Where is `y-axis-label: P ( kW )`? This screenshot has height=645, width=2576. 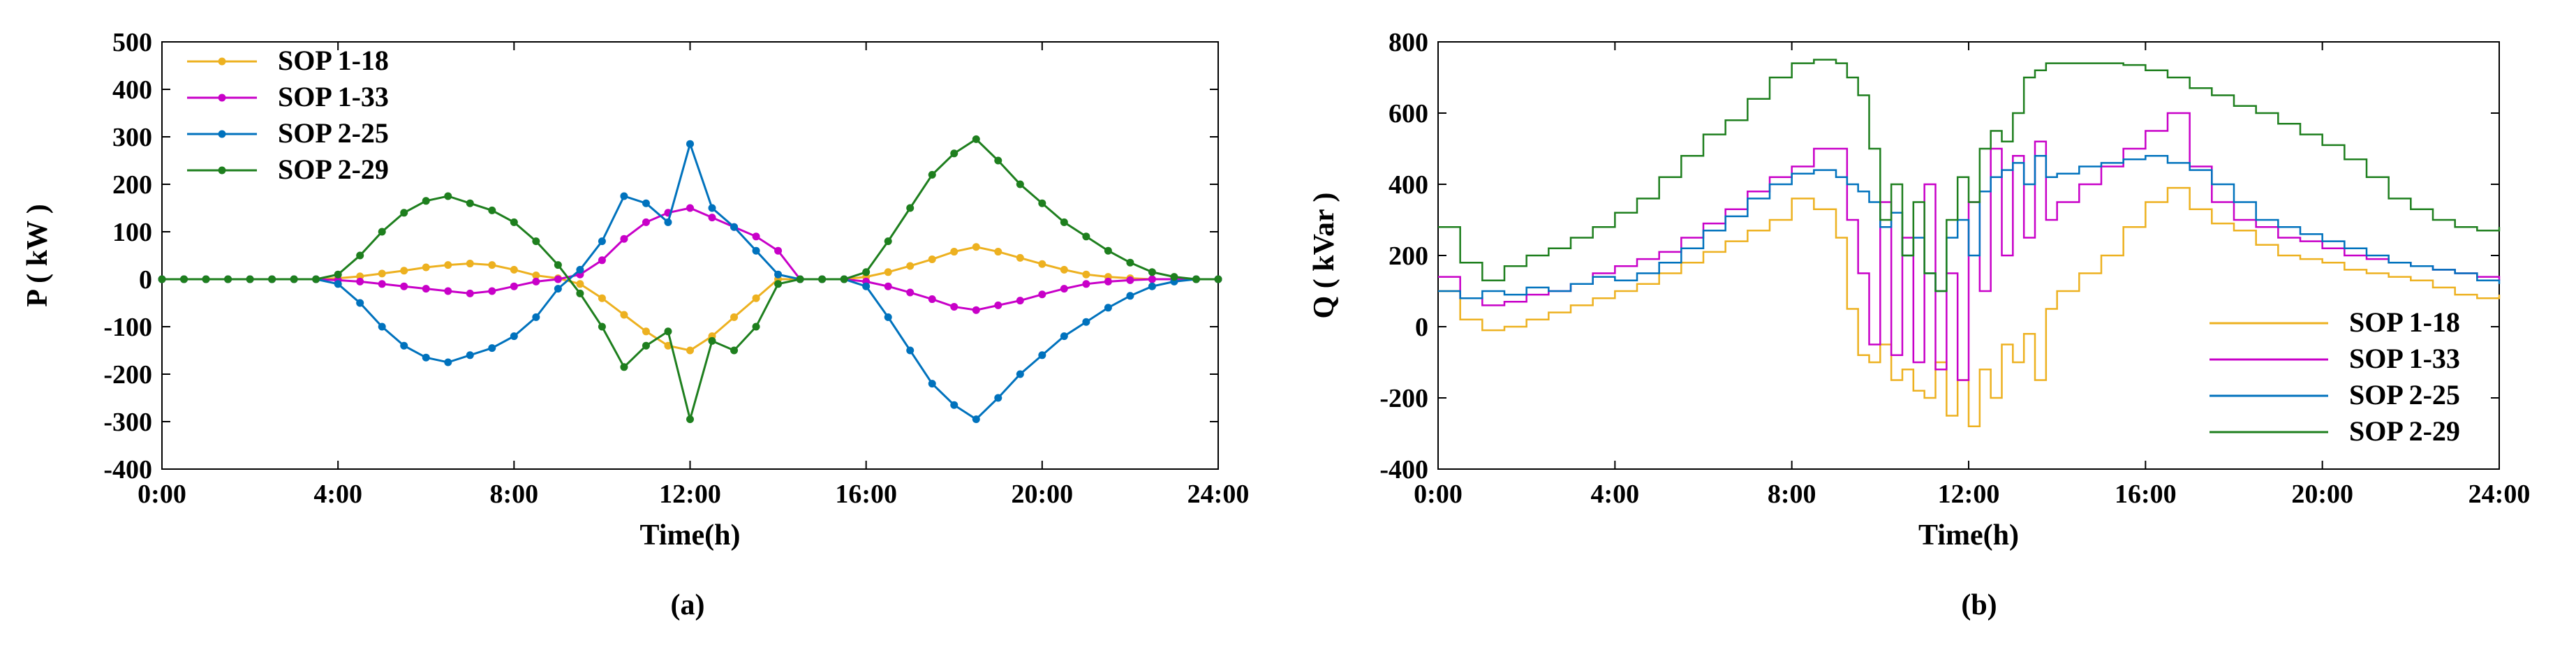
y-axis-label: P ( kW ) is located at coordinates (38, 255).